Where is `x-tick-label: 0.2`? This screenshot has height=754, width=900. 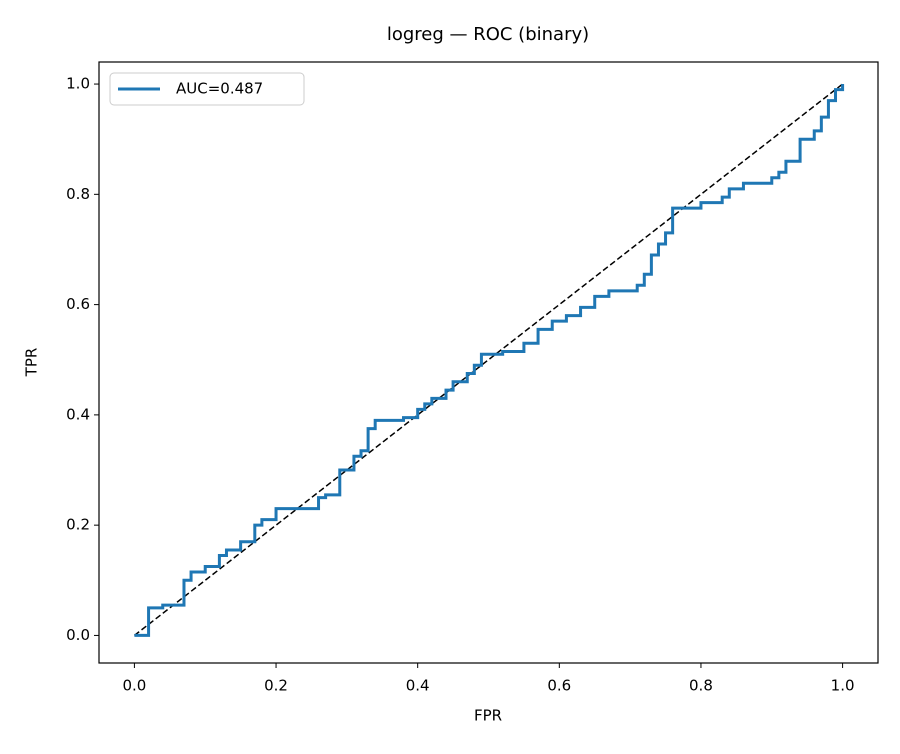
x-tick-label: 0.2 is located at coordinates (276, 686).